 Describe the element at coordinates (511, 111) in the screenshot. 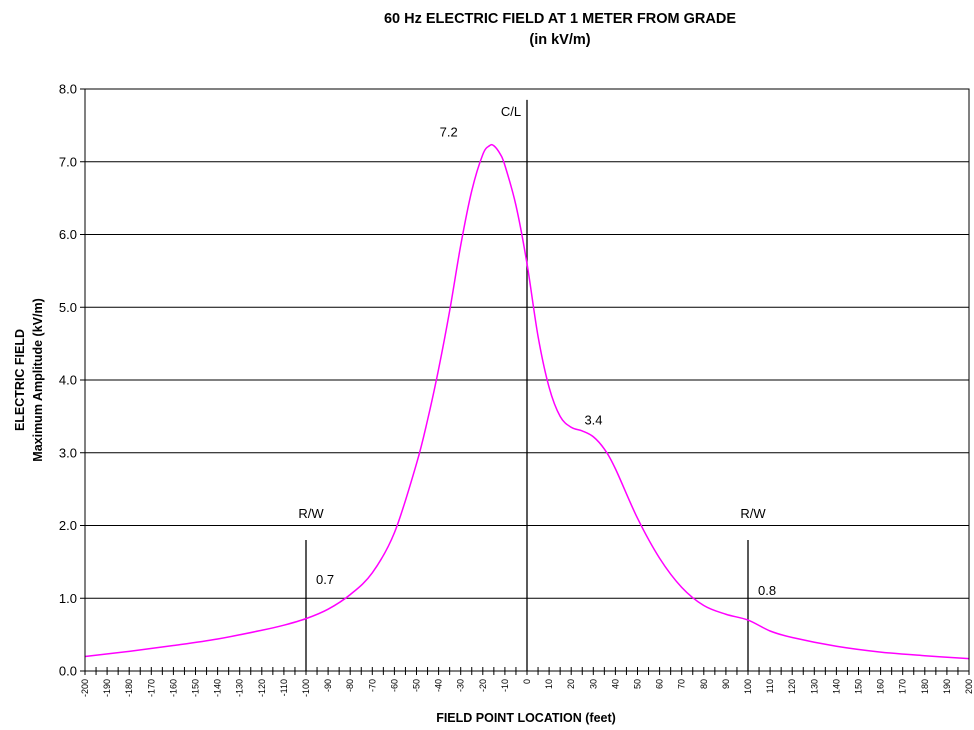

I see `reference-line-label: C/L` at that location.